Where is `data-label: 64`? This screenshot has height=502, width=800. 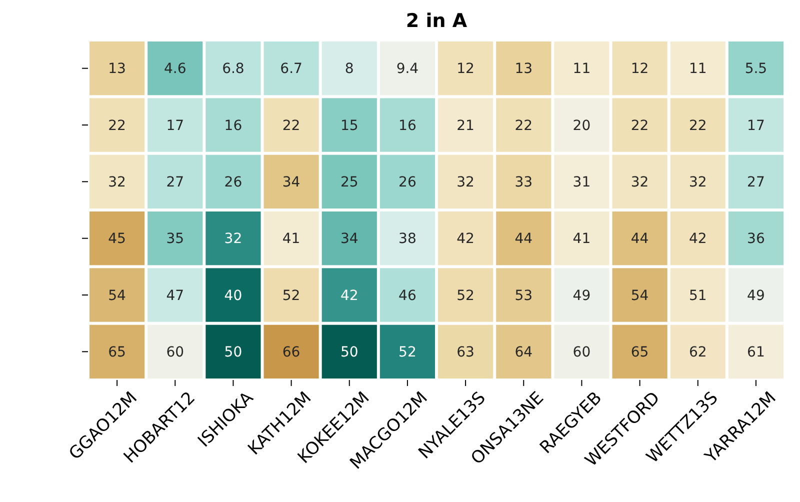 data-label: 64 is located at coordinates (523, 352).